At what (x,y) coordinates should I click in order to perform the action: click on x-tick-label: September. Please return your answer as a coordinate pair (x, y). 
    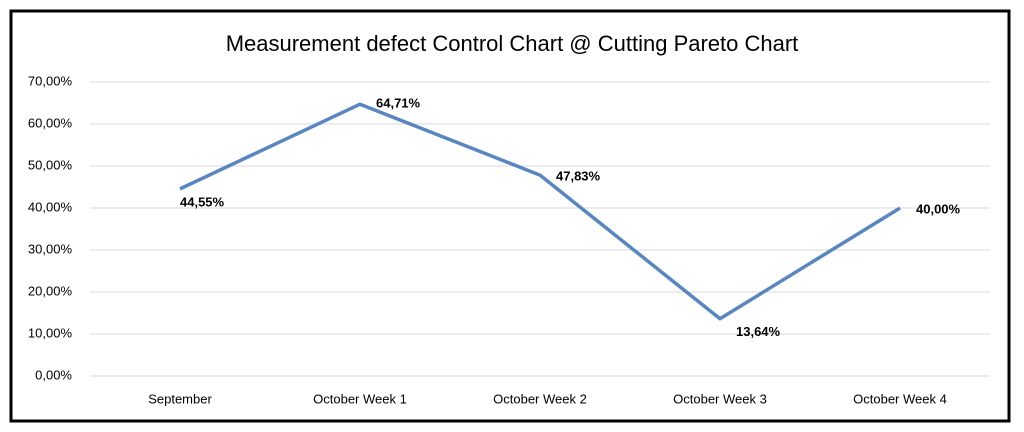
    Looking at the image, I should click on (180, 398).